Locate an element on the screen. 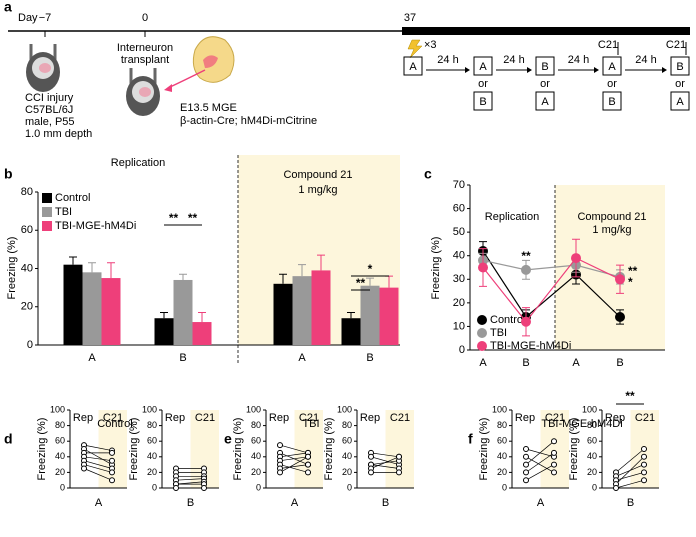 This screenshot has height=537, width=696. repeat-label: ×3 is located at coordinates (430, 45).